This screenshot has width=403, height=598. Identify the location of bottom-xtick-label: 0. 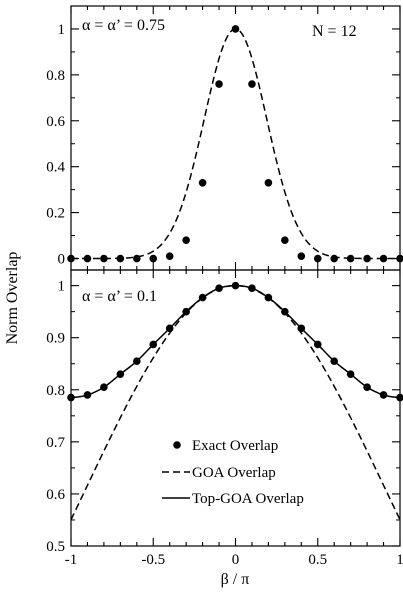
(236, 560).